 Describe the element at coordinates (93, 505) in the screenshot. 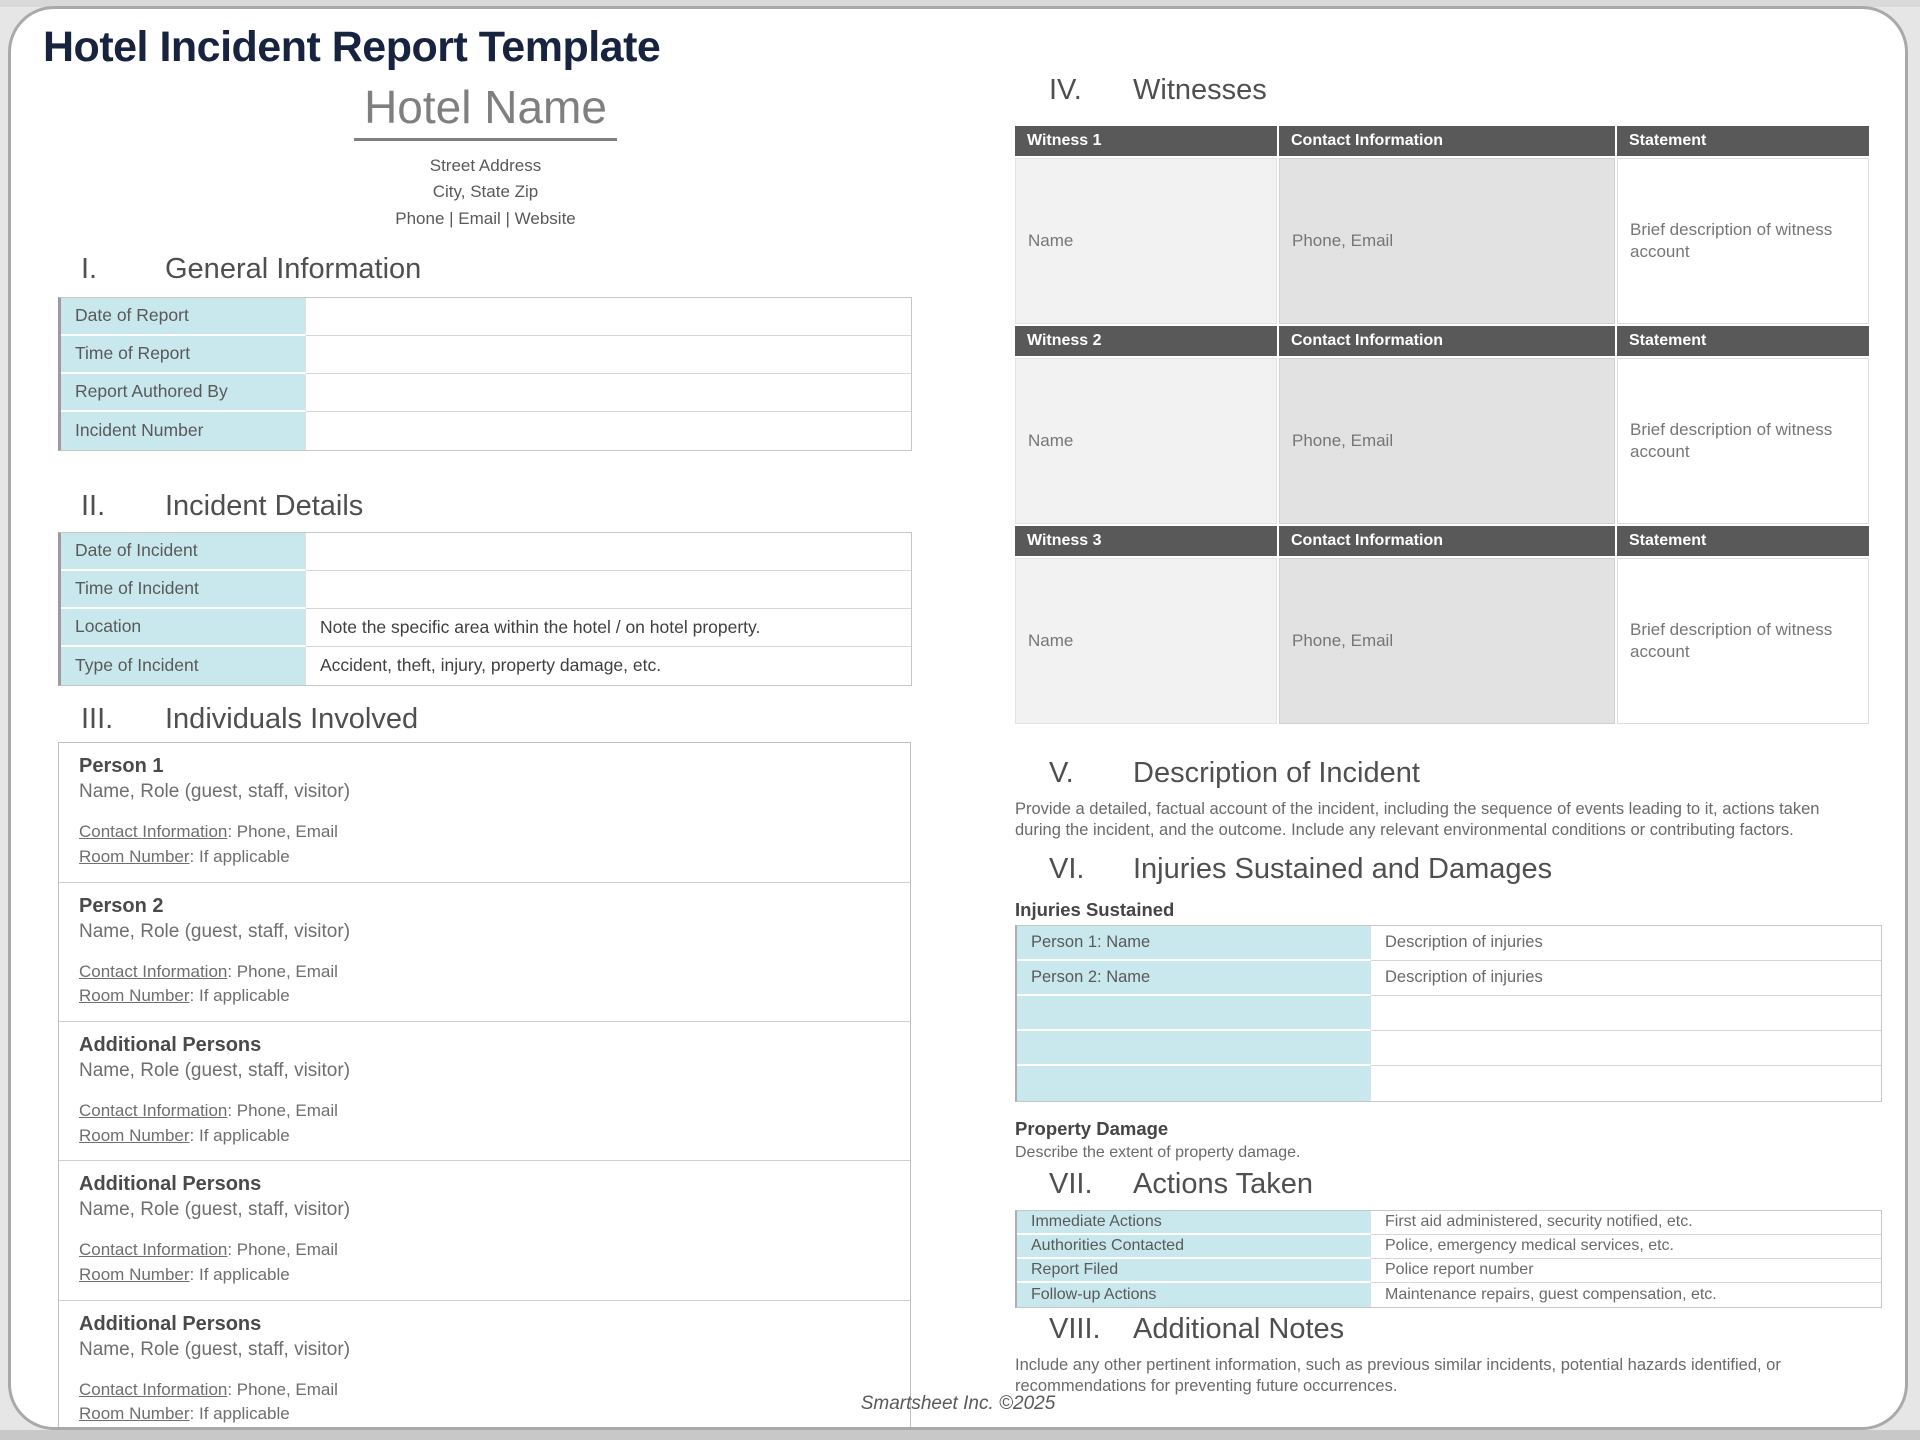

I see `section-numeral: II.` at that location.